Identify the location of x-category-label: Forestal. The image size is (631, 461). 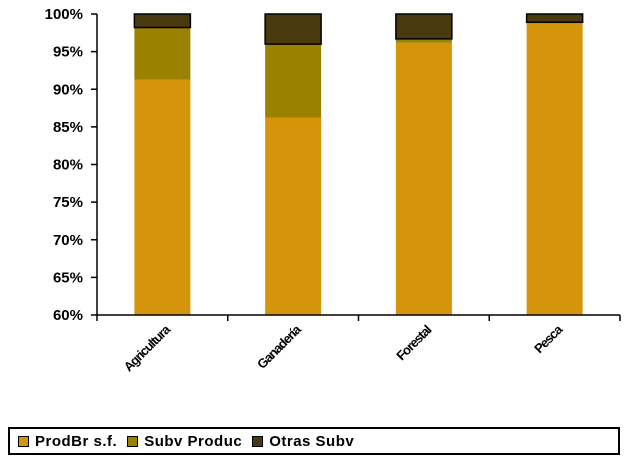
(413, 342).